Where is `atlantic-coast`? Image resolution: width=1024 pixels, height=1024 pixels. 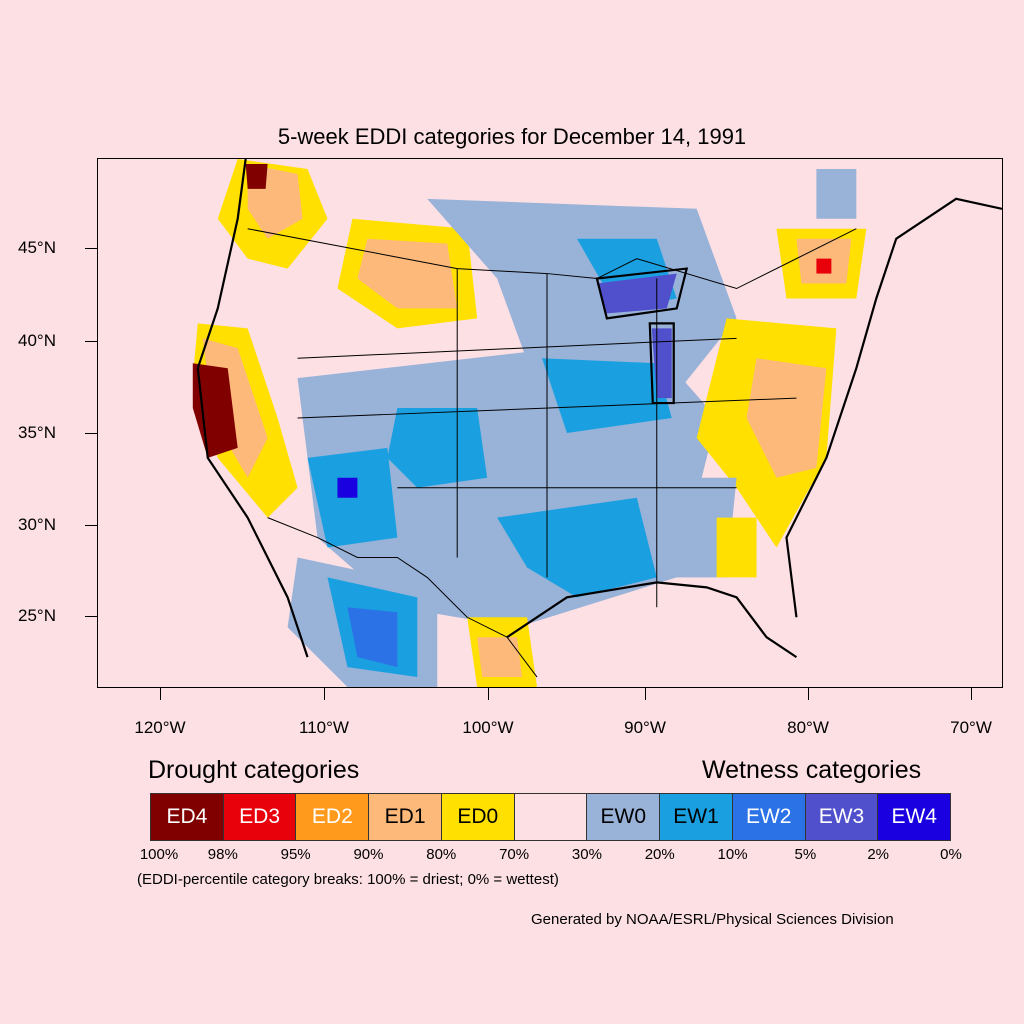 atlantic-coast is located at coordinates (893, 407).